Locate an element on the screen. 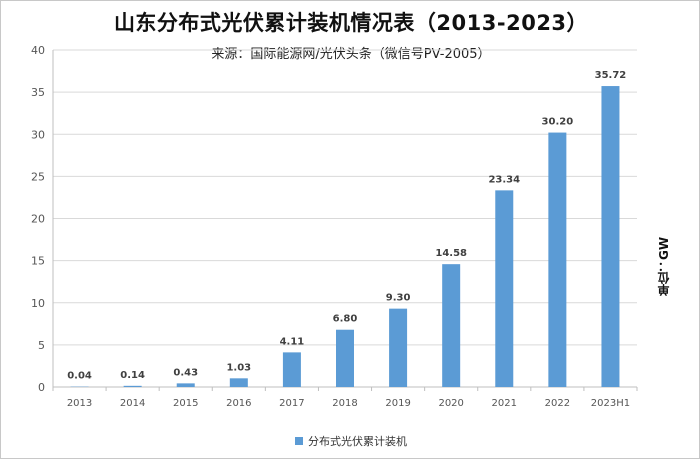 This screenshot has width=700, height=460. x-tick-label: 2014 is located at coordinates (132, 403).